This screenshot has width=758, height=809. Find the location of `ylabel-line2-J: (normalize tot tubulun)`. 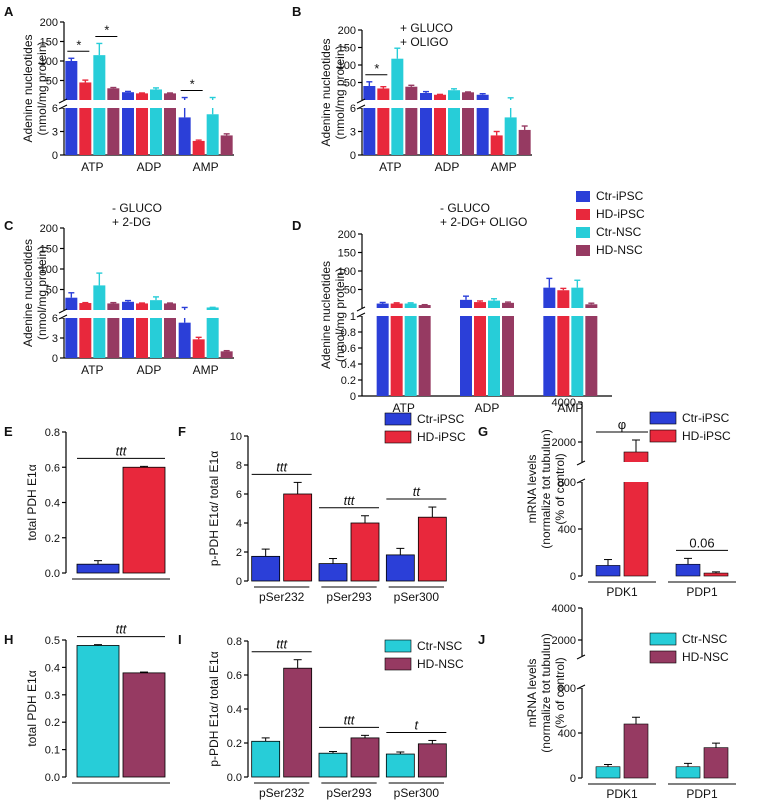

ylabel-line2-J: (normalize tot tubulun) is located at coordinates (546, 692).